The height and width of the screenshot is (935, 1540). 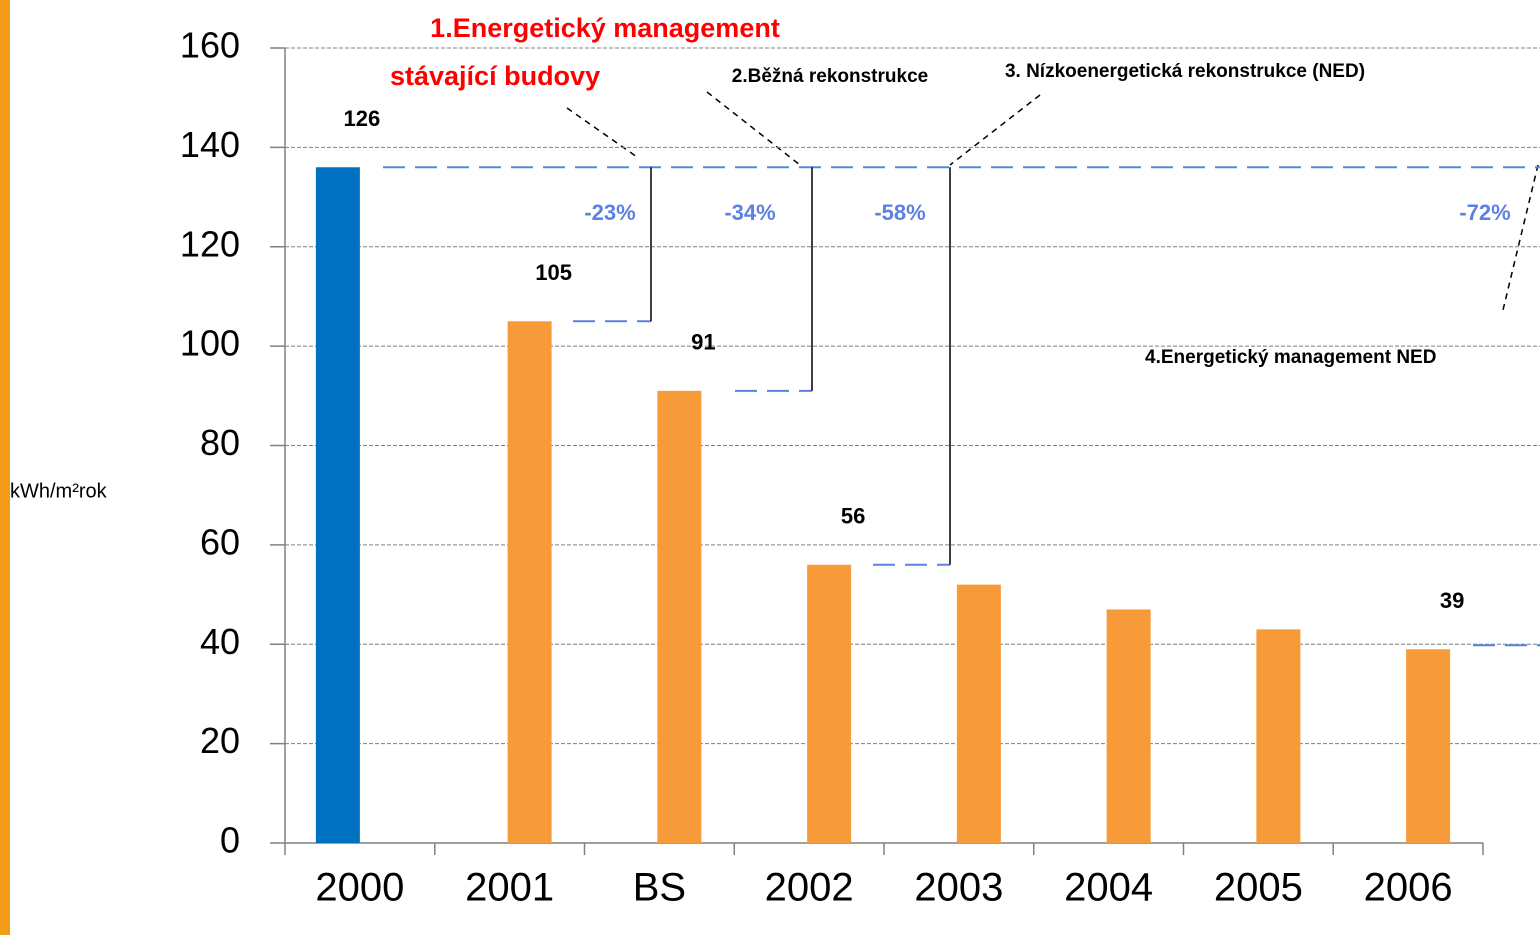 What do you see at coordinates (605, 28) in the screenshot?
I see `annotation: 1.Energetický management` at bounding box center [605, 28].